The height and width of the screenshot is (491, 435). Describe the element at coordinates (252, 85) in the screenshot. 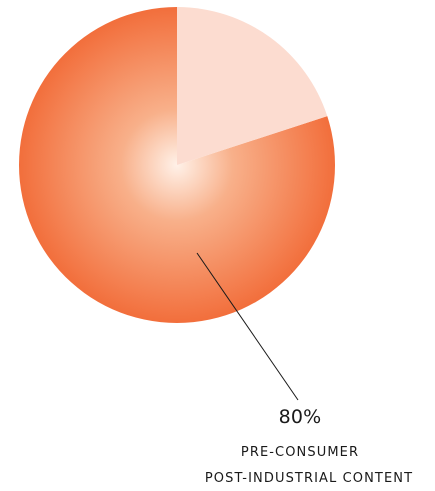

I see `pie-slice-remainder` at that location.